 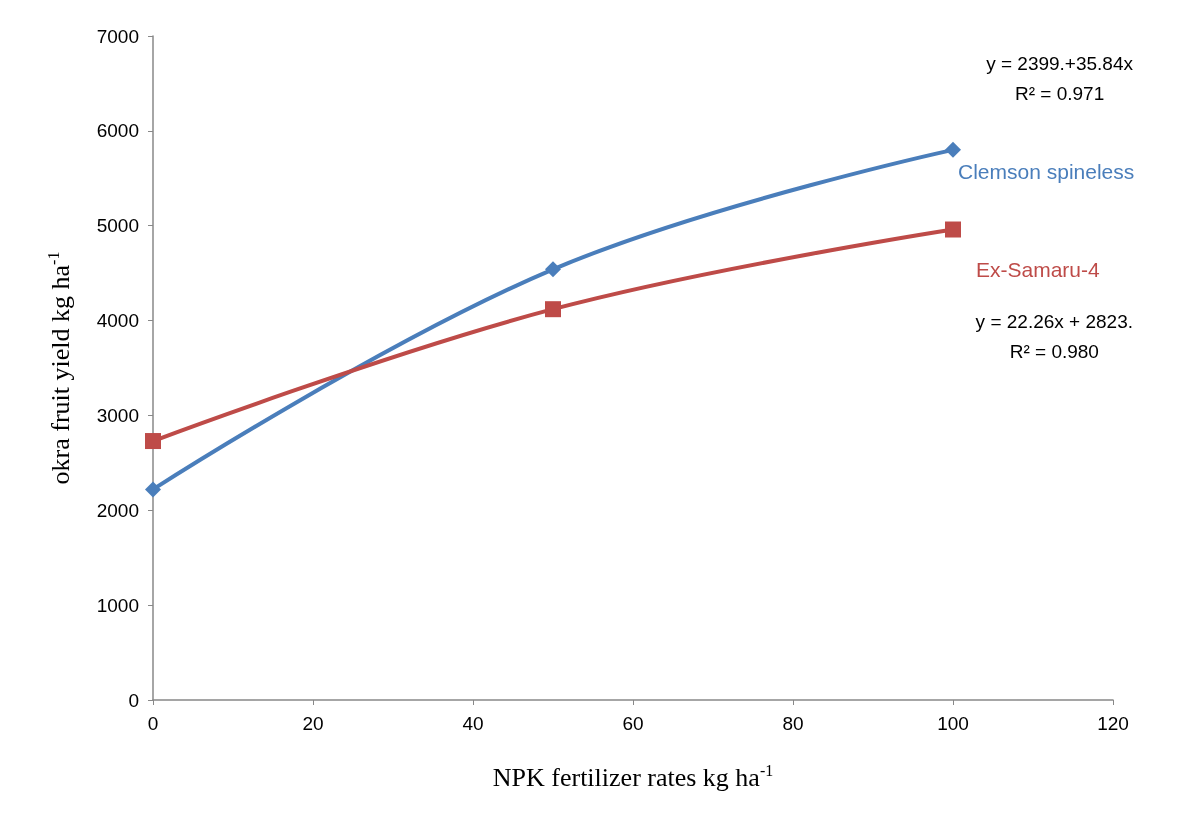 I want to click on x-tick-label: 80, so click(x=793, y=723).